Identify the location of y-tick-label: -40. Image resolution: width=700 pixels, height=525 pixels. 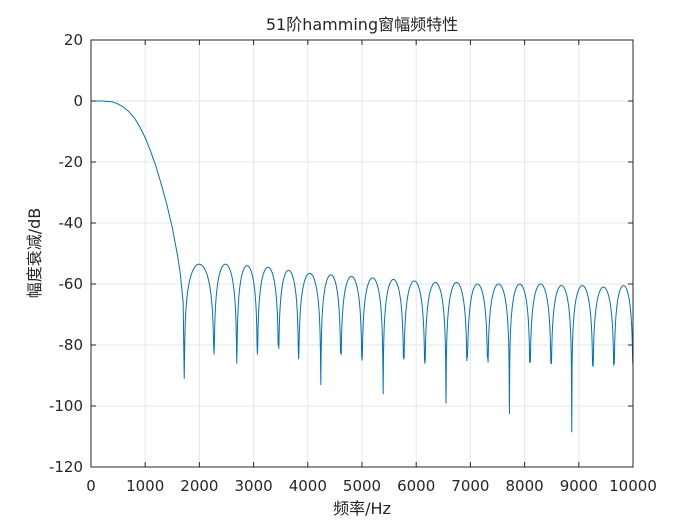
(71, 223).